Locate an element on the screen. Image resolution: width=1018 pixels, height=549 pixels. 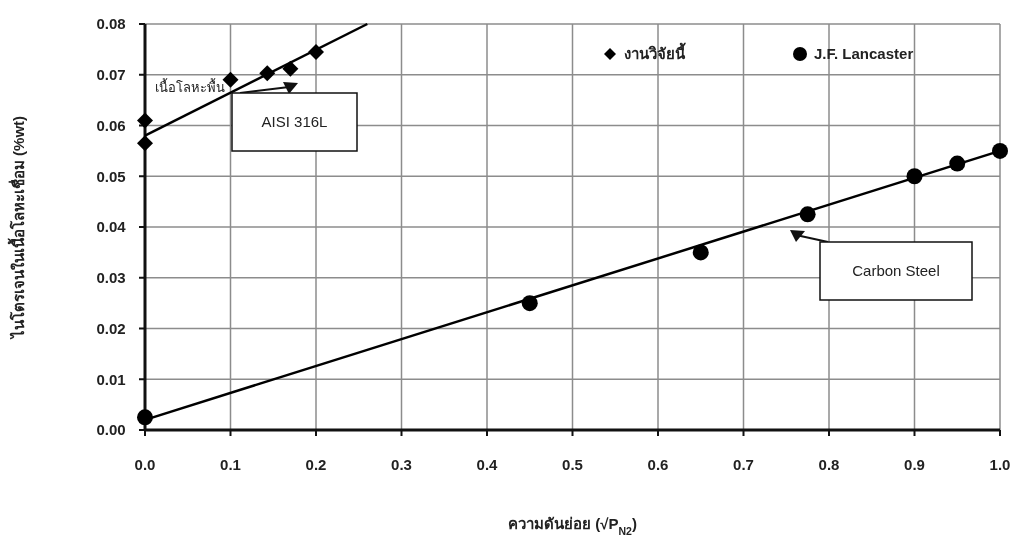
y-tick-label: 0.00 is located at coordinates (111, 430).